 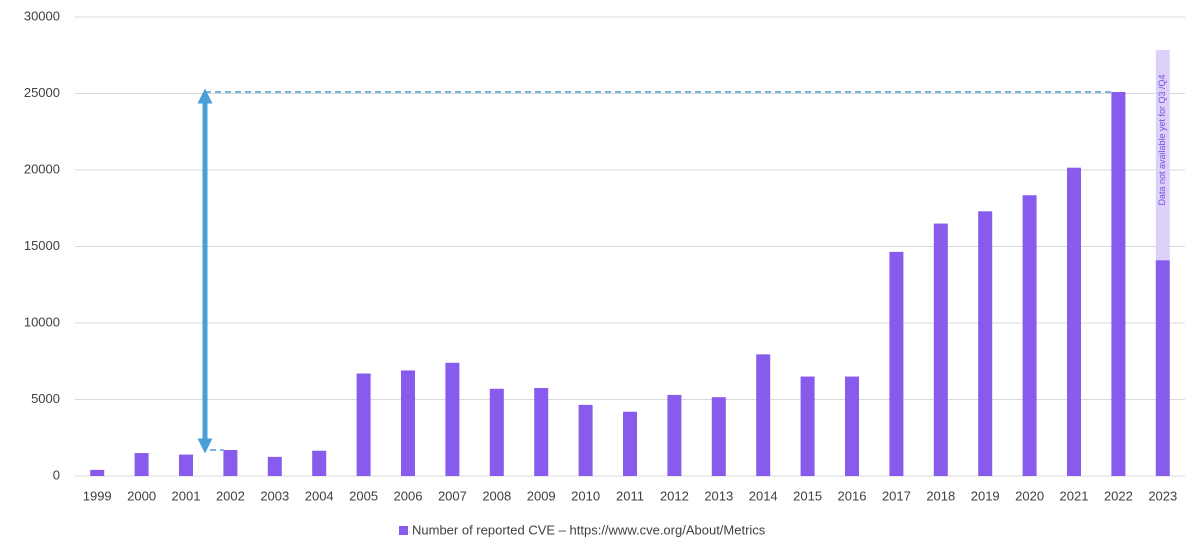 I want to click on y-tick-label: 20000, so click(x=42, y=168).